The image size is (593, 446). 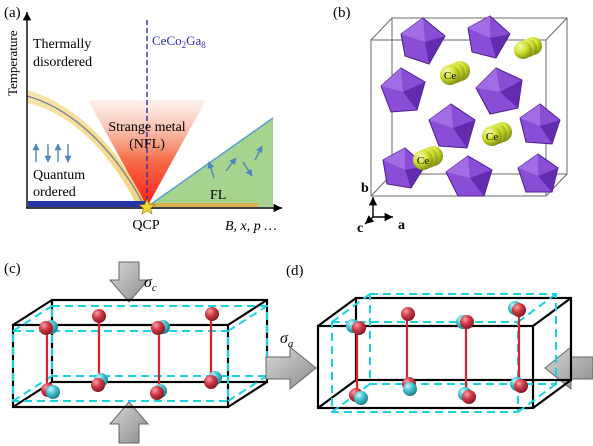 What do you see at coordinates (365, 188) in the screenshot?
I see `axis-b-label: b` at bounding box center [365, 188].